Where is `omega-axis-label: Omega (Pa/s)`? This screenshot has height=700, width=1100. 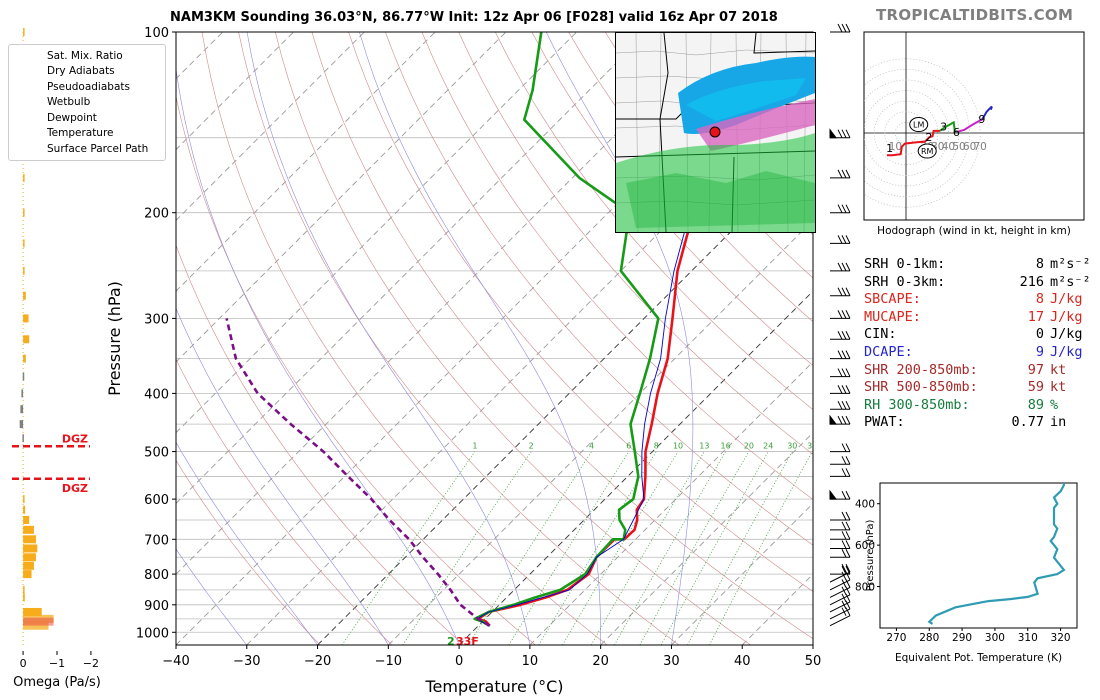
omega-axis-label: Omega (Pa/s) is located at coordinates (57, 682).